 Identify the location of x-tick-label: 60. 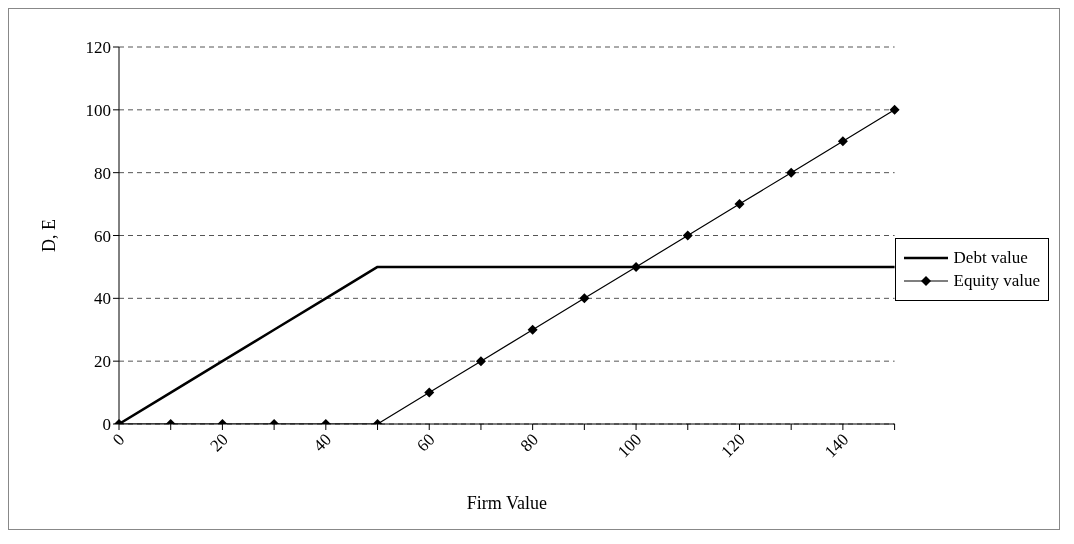
(426, 442).